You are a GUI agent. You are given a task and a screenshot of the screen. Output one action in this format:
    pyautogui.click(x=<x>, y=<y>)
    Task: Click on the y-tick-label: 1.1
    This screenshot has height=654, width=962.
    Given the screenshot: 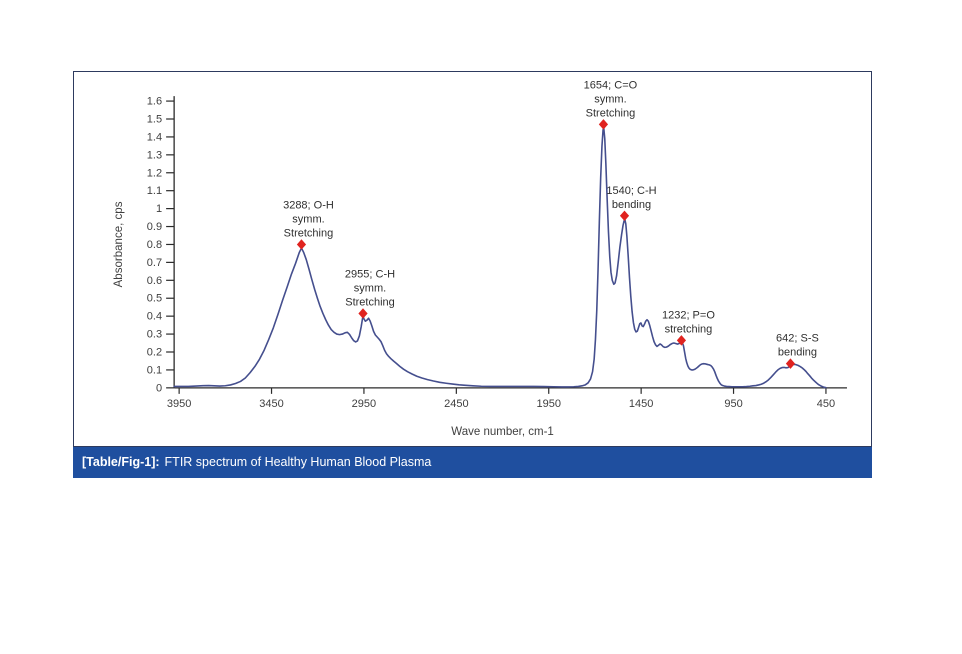 What is the action you would take?
    pyautogui.click(x=154, y=191)
    